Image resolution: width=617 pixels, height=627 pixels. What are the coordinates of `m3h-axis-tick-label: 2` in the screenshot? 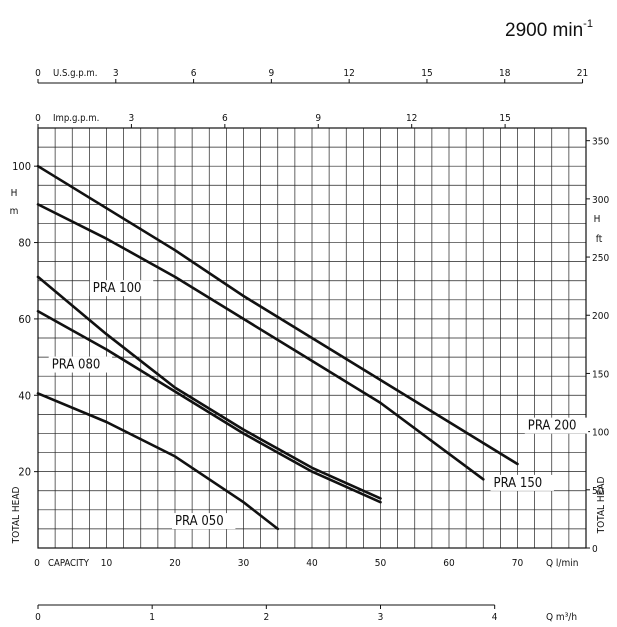 It's located at (266, 617).